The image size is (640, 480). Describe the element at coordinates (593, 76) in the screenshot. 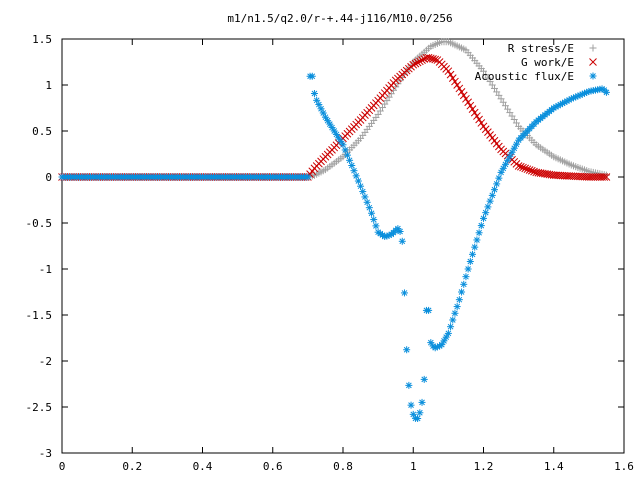

I see `legend-marker` at that location.